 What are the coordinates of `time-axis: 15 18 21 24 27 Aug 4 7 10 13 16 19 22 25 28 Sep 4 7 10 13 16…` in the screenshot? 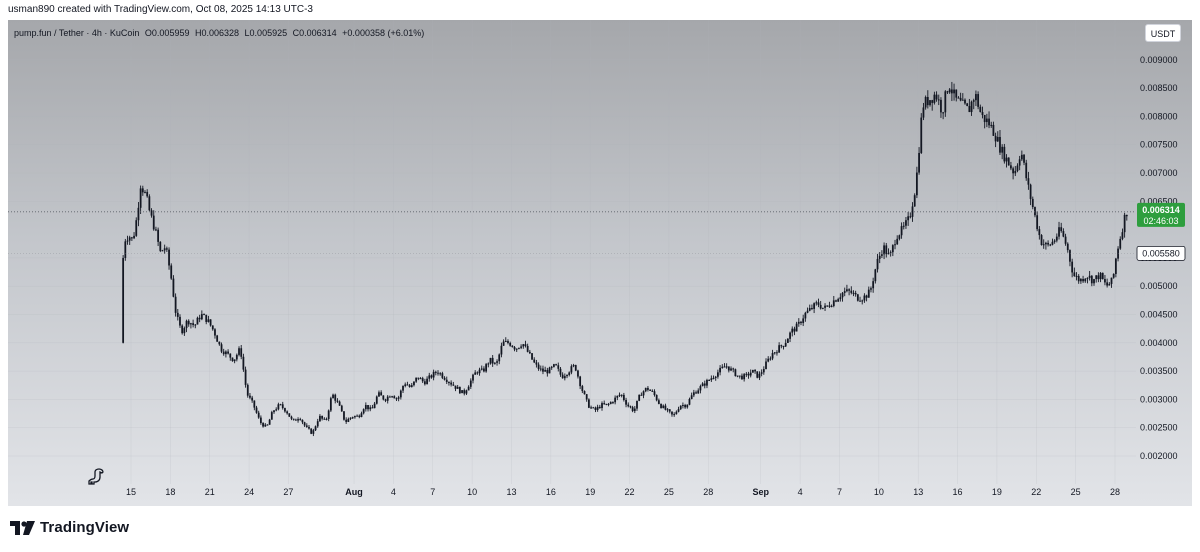 It's located at (623, 492).